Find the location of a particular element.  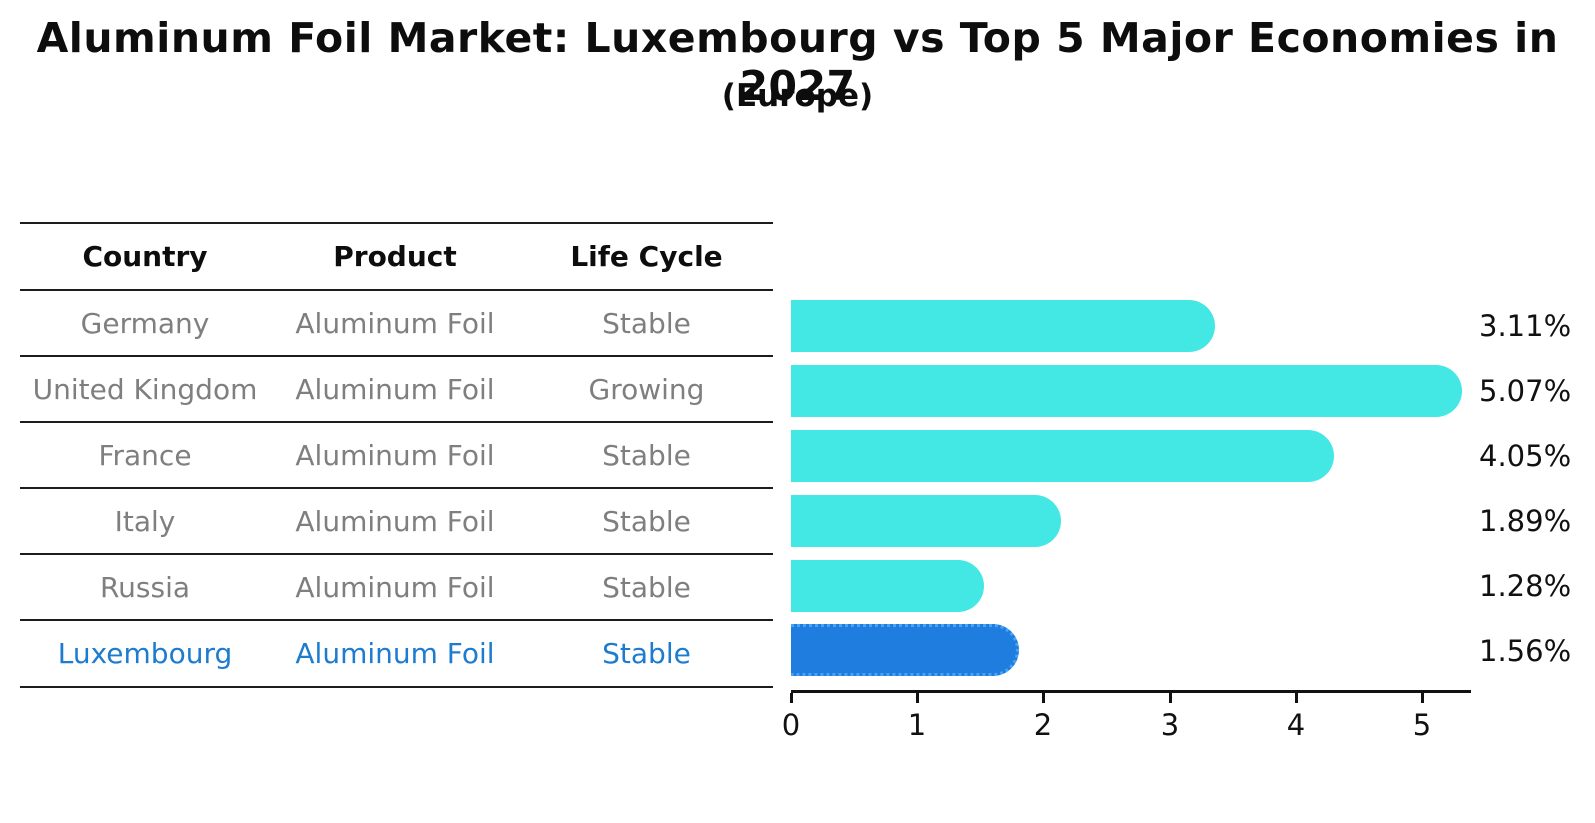

value-label: 4.05% is located at coordinates (1525, 456).